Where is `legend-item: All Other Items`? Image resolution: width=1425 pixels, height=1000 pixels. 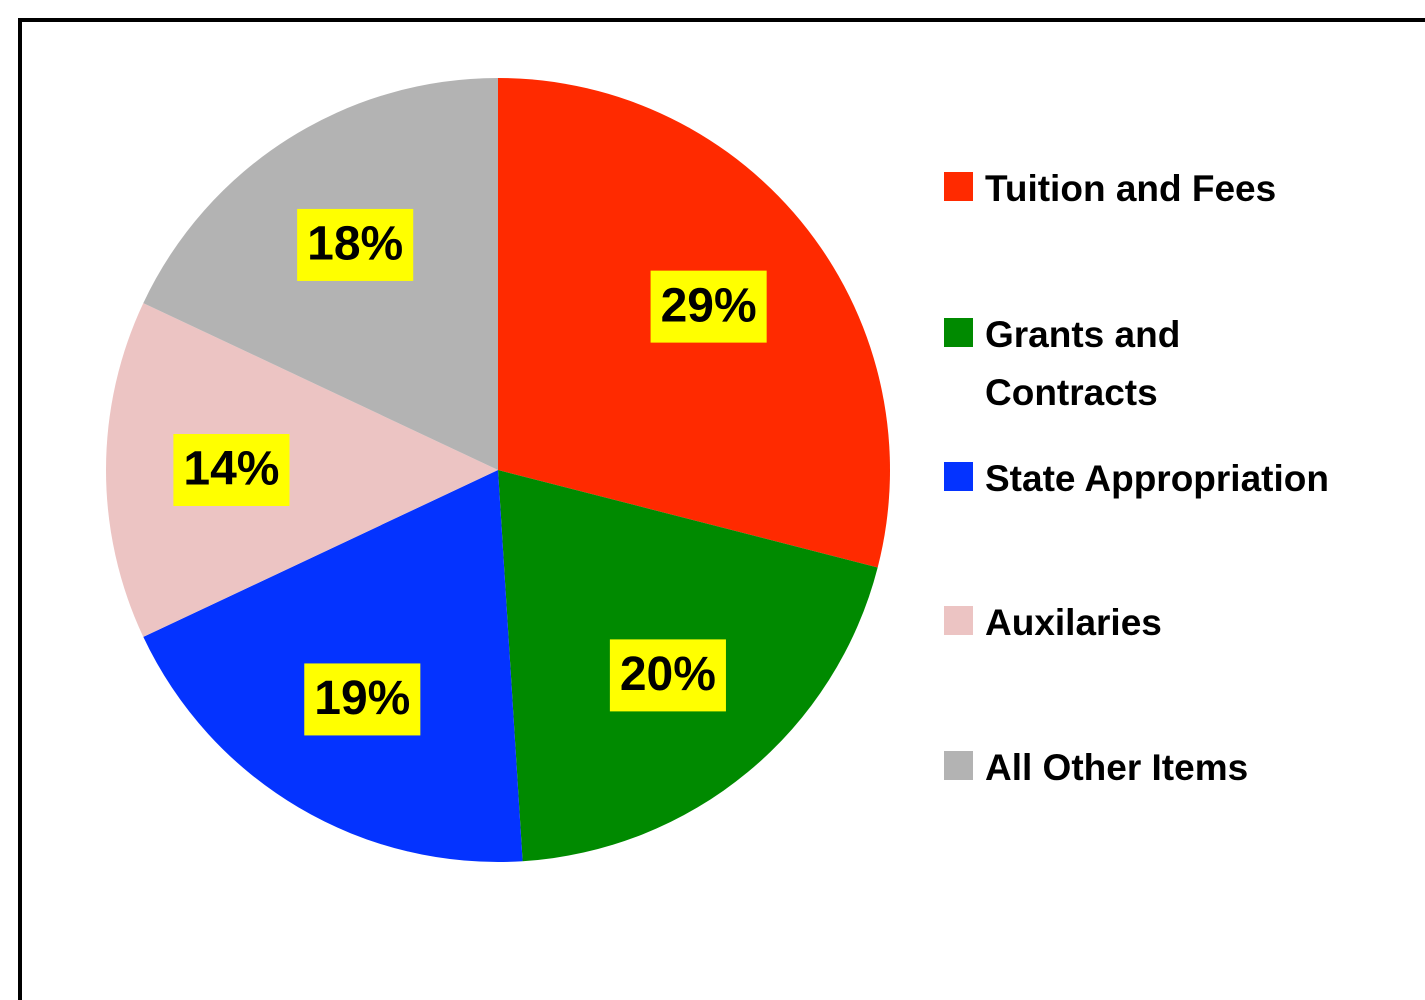
legend-item: All Other Items is located at coordinates (1147, 768).